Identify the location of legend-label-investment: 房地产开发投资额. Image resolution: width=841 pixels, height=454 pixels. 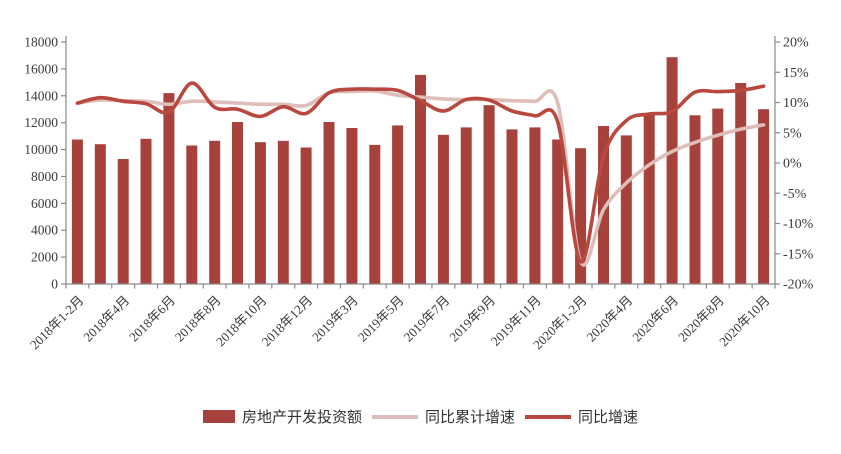
(301, 418).